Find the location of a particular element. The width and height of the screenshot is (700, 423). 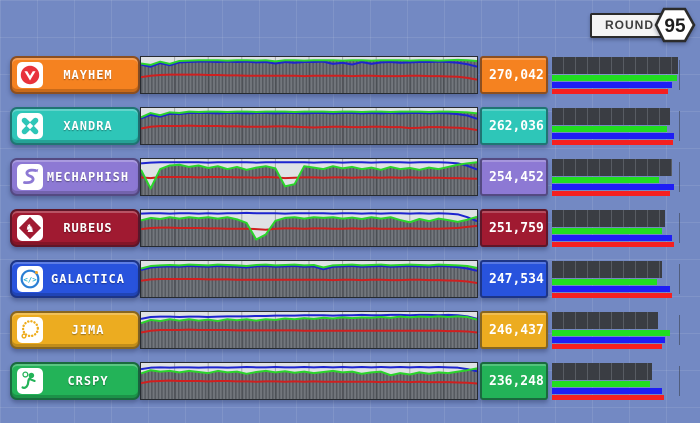

xandra-cross-x-icon is located at coordinates (30, 126).